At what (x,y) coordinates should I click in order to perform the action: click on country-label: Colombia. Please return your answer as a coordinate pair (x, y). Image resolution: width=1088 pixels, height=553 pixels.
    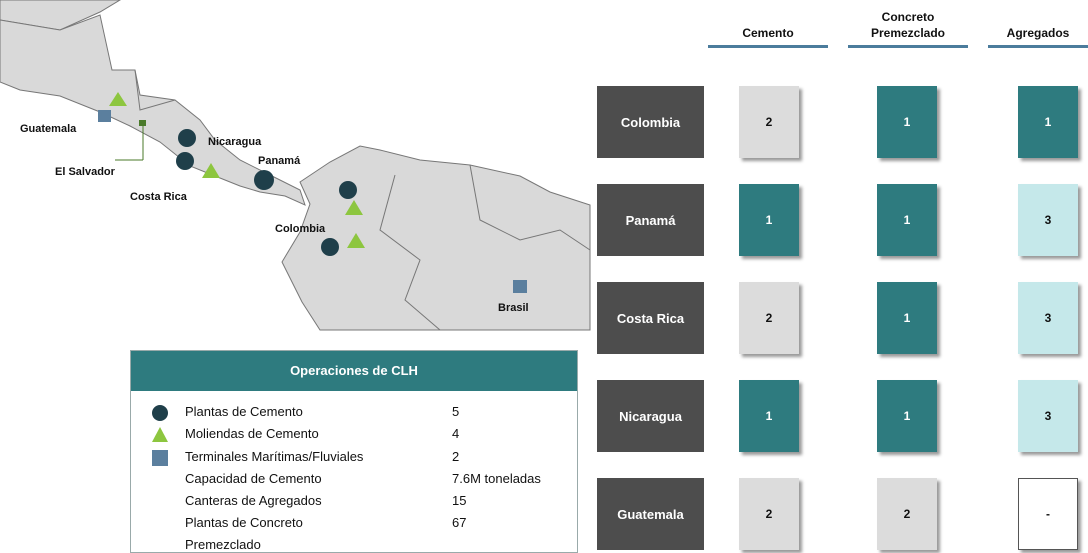
    Looking at the image, I should click on (650, 122).